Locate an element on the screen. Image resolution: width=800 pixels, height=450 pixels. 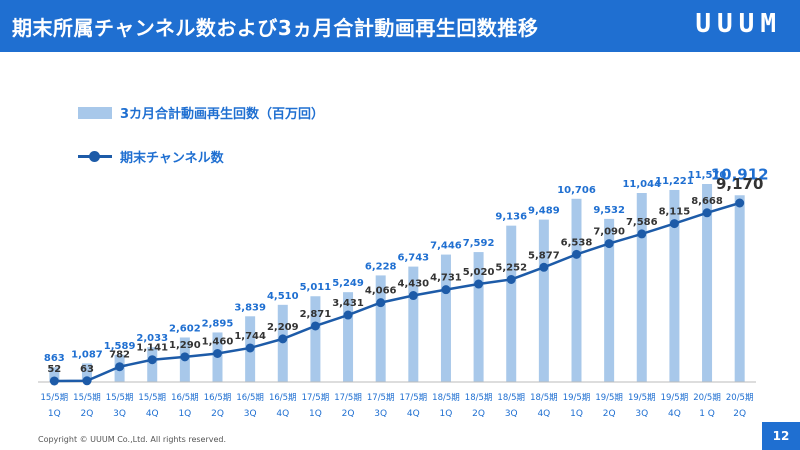
bar-value-label: 5,249 is located at coordinates (348, 283).